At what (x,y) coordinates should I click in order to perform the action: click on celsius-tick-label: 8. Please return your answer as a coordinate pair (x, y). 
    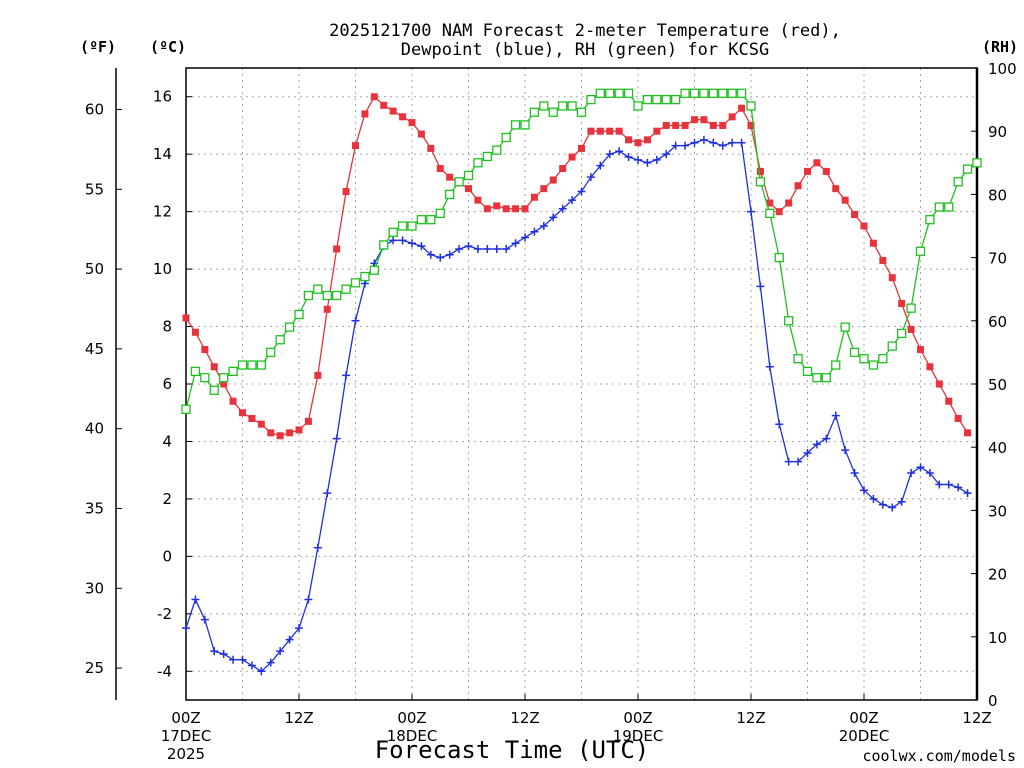
    Looking at the image, I should click on (167, 327).